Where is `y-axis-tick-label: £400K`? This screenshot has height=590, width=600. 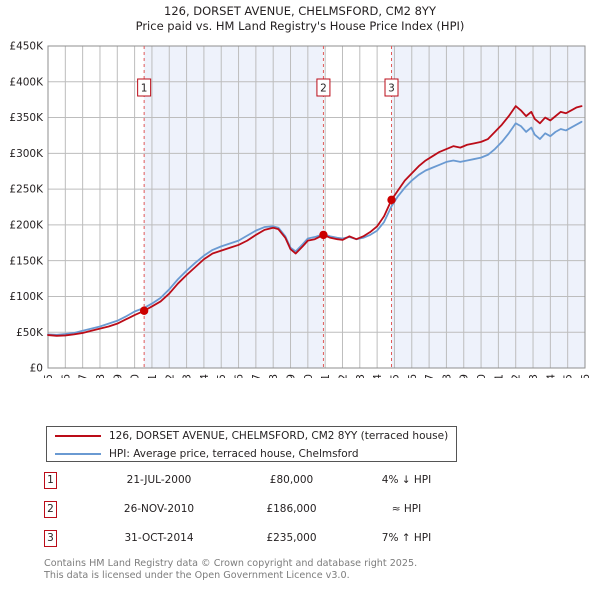 y-axis-tick-label: £400K is located at coordinates (26, 82).